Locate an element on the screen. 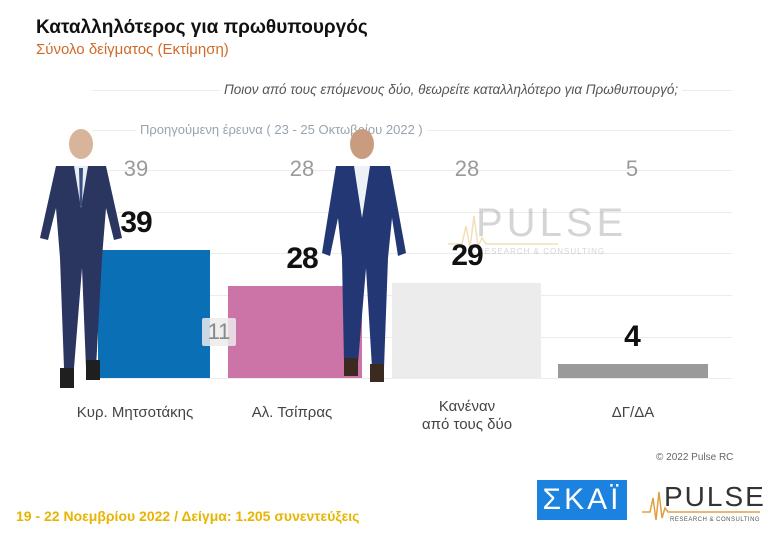 The height and width of the screenshot is (537, 780). bar-value: 29 is located at coordinates (467, 255).